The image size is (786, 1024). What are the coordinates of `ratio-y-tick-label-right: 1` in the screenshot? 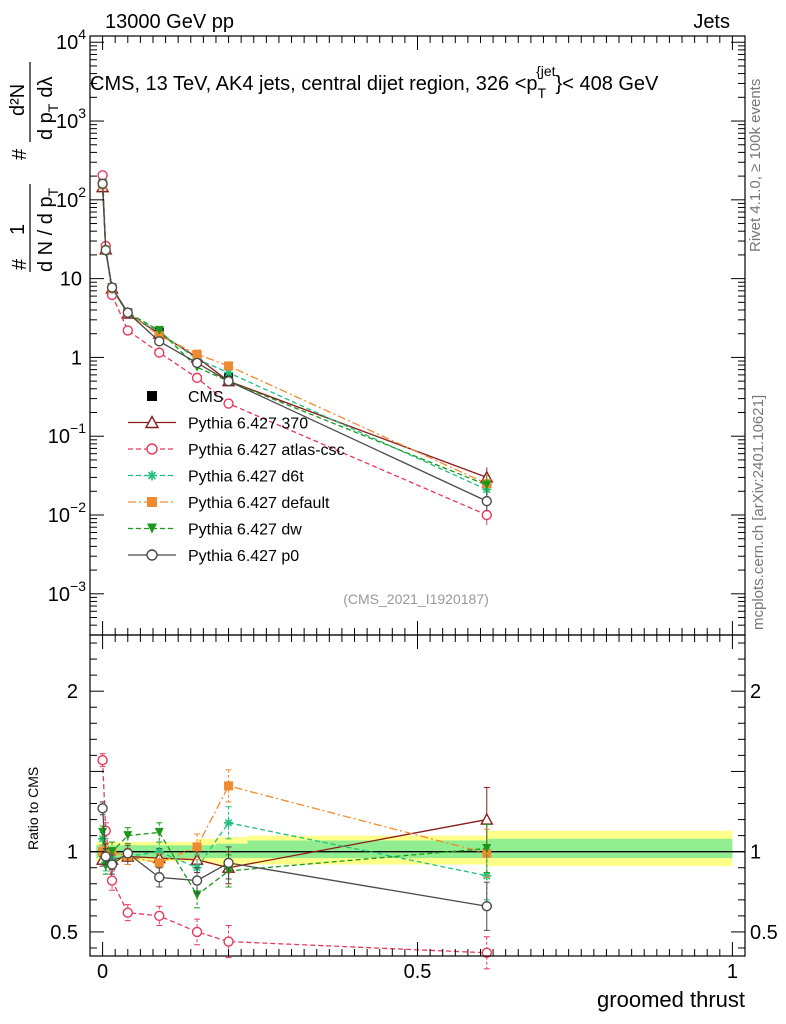 It's located at (755, 853).